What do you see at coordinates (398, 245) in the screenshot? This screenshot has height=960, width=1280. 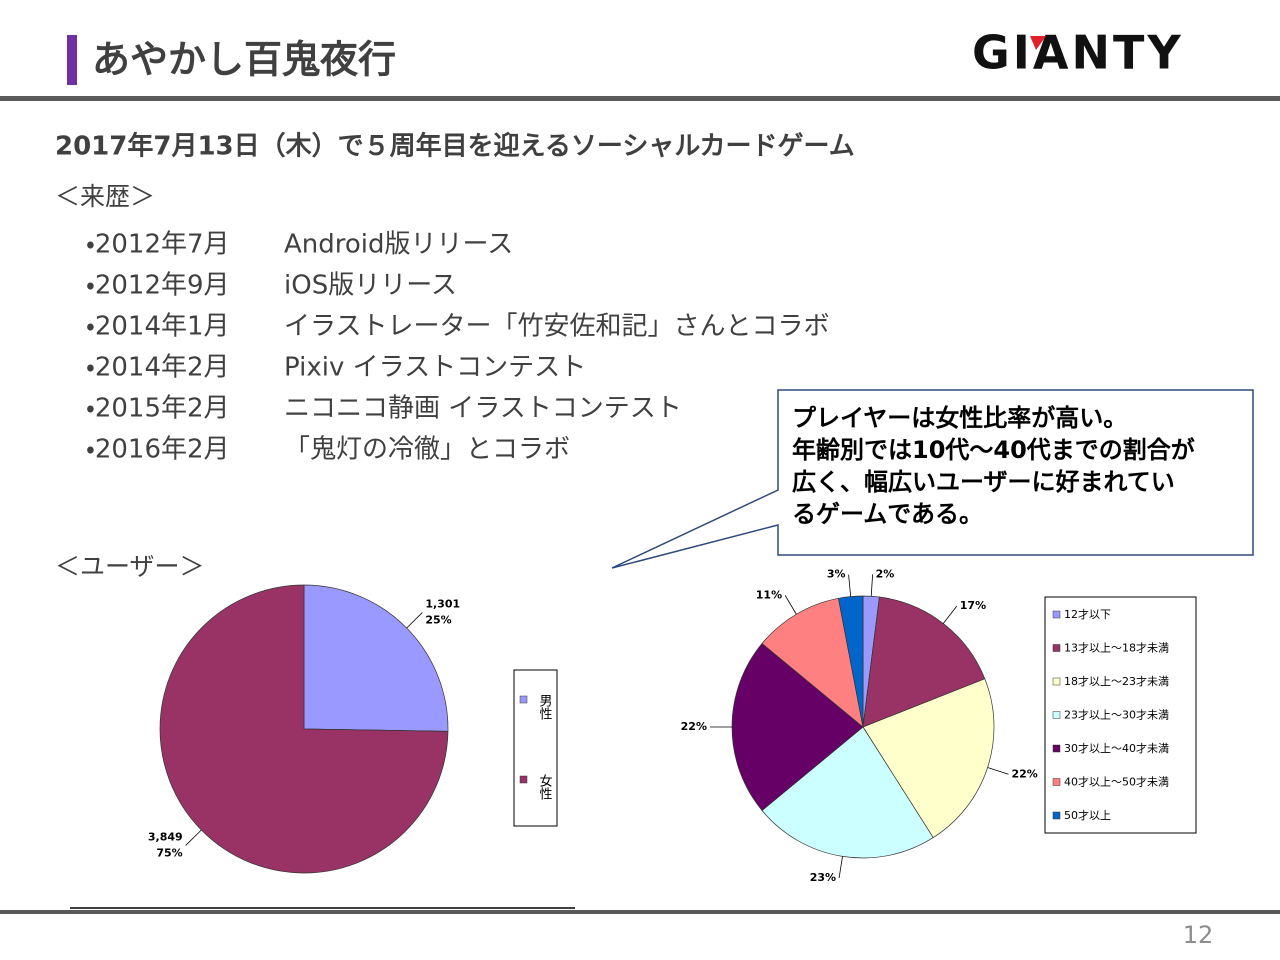 I see `history-text: Android版リリース` at bounding box center [398, 245].